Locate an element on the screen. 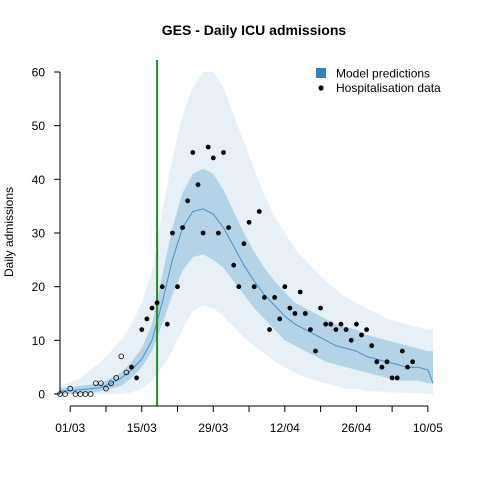 This screenshot has height=480, width=480. y-tick-label: 30 is located at coordinates (39, 234).